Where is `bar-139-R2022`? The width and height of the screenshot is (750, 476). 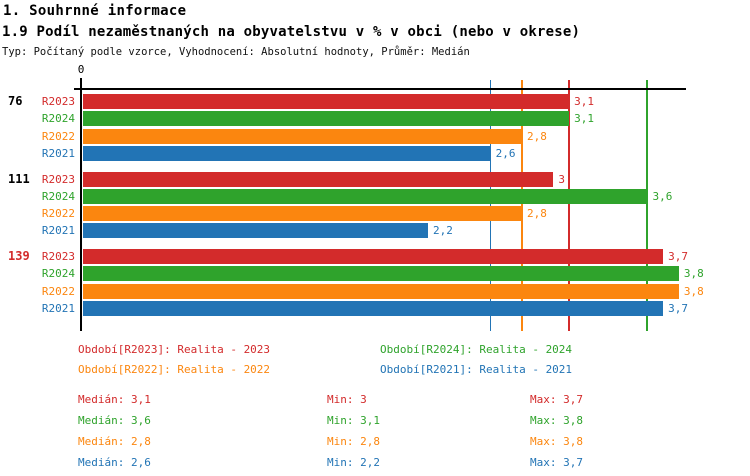
bar-139-R2022 is located at coordinates (381, 291).